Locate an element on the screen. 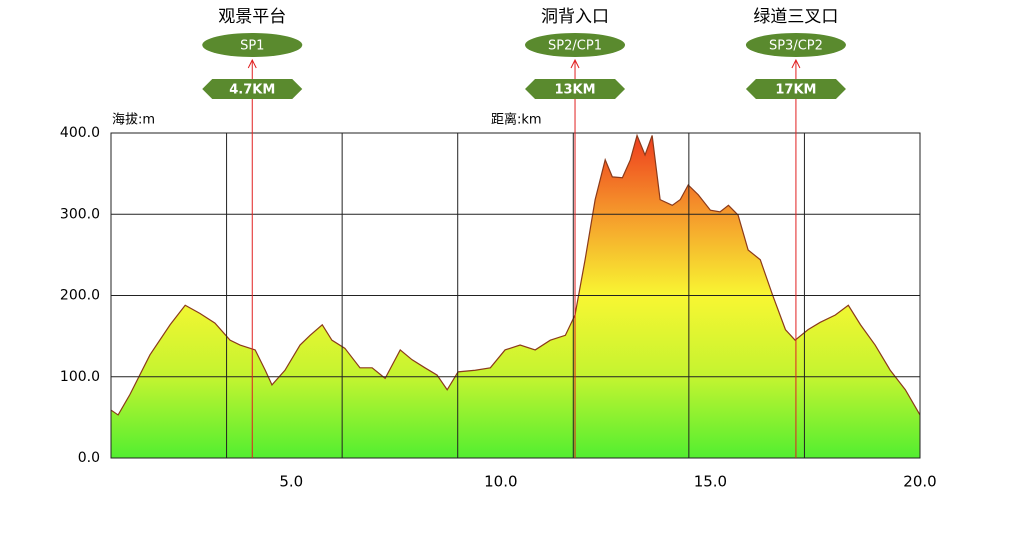 This screenshot has width=1030, height=541. distance-label: 13KM is located at coordinates (574, 90).